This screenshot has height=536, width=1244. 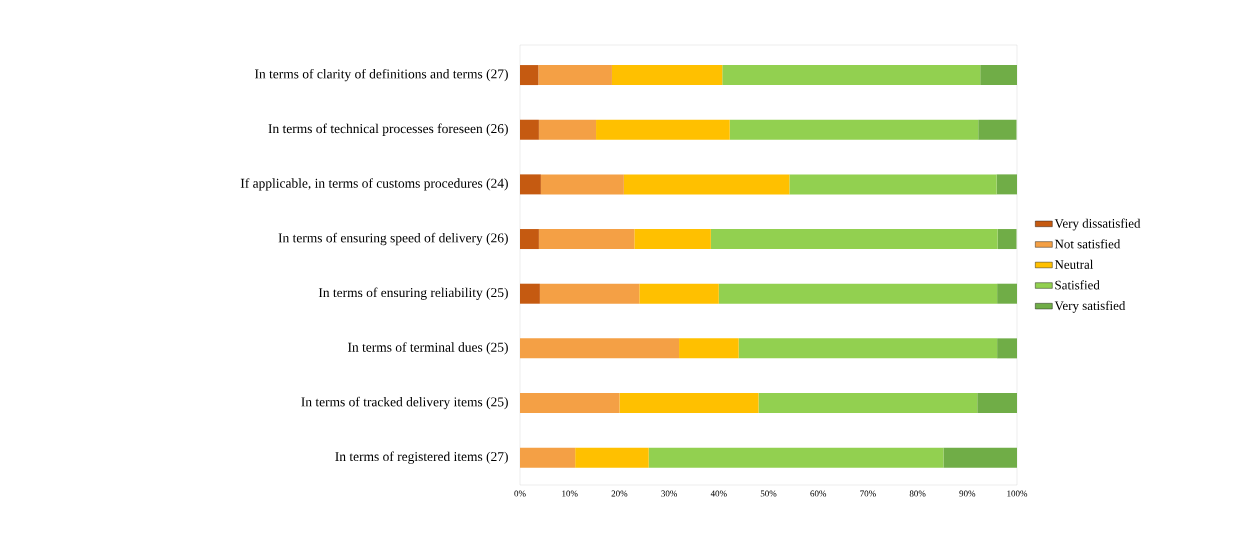 What do you see at coordinates (1097, 224) in the screenshot?
I see `legend-label: Very dissatisfied` at bounding box center [1097, 224].